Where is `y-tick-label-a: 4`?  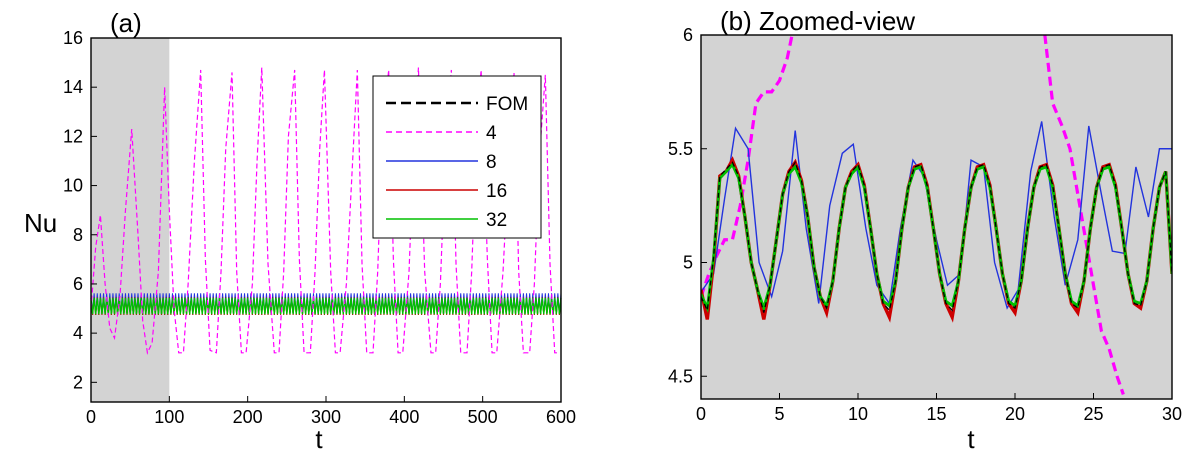
y-tick-label-a: 4 is located at coordinates (78, 333).